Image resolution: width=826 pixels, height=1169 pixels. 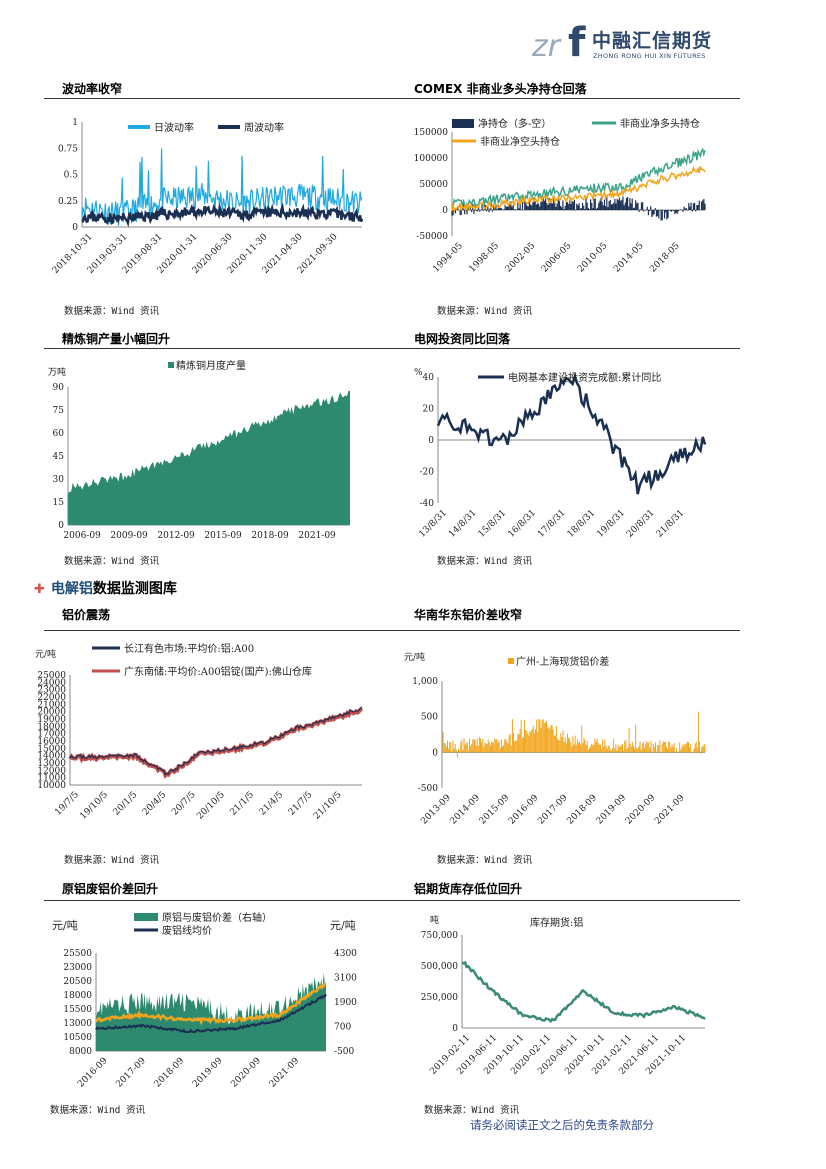 I want to click on series-daily-volatility, so click(x=222, y=187).